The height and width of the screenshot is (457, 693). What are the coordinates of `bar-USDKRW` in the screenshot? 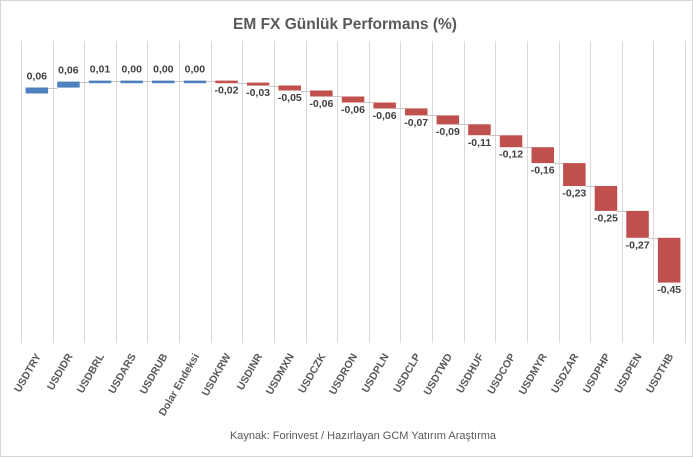 It's located at (226, 82).